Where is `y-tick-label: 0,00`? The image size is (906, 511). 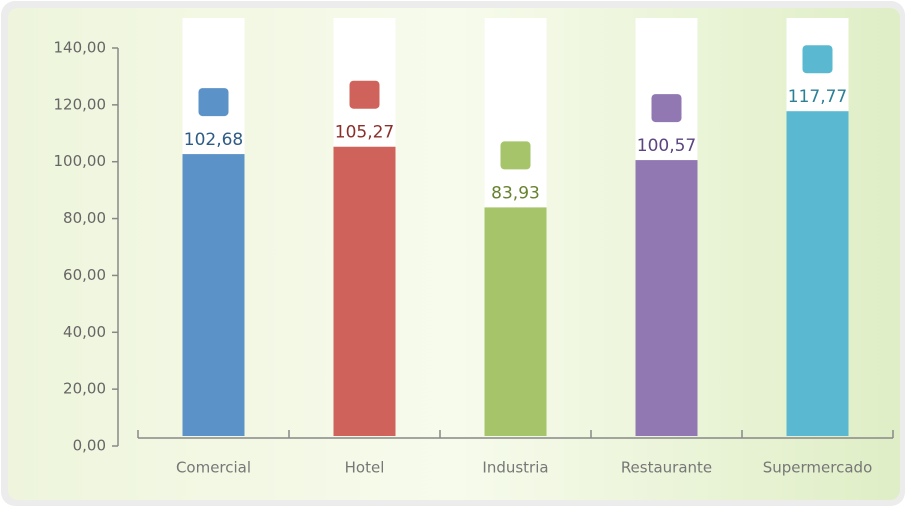
y-tick-label: 0,00 is located at coordinates (89, 446).